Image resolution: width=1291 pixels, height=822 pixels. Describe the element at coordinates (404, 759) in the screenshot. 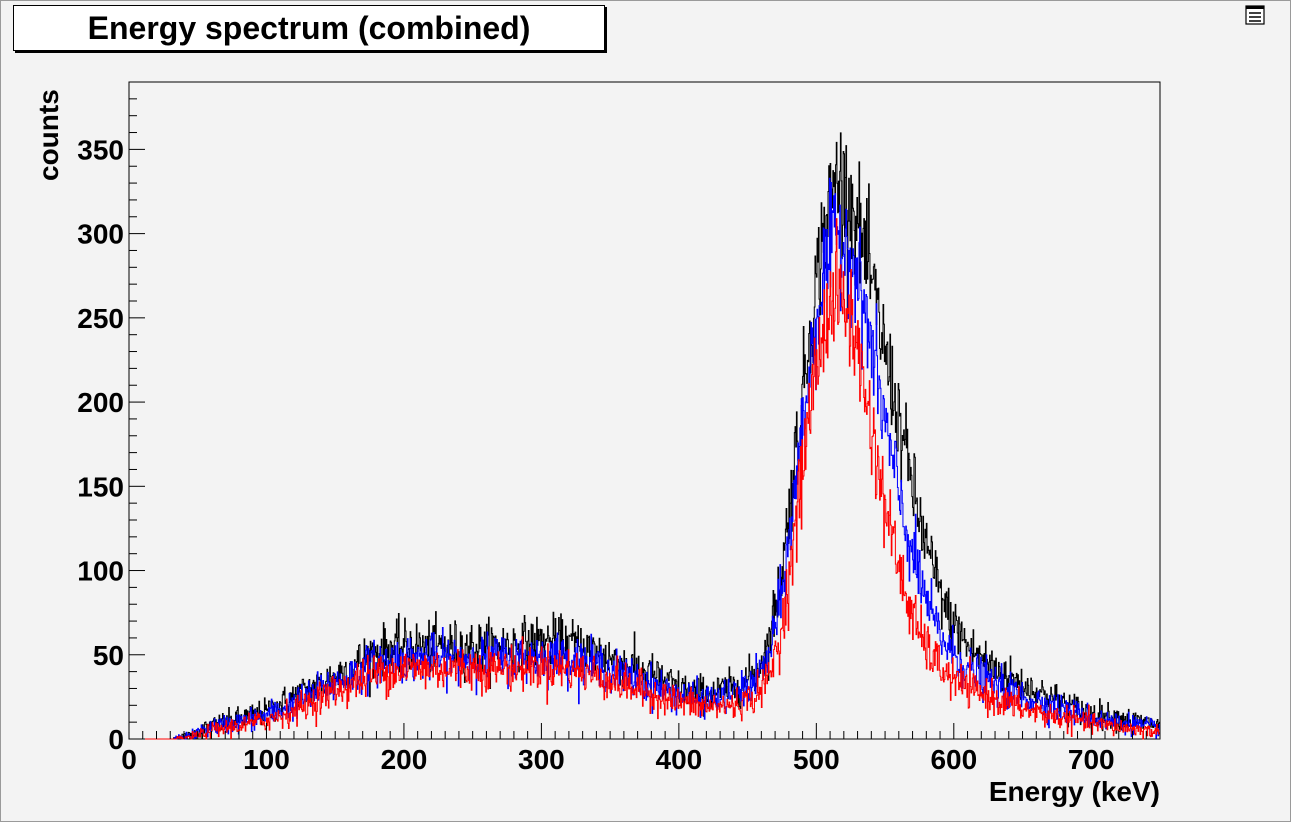

I see `x-tick-label: 200` at that location.